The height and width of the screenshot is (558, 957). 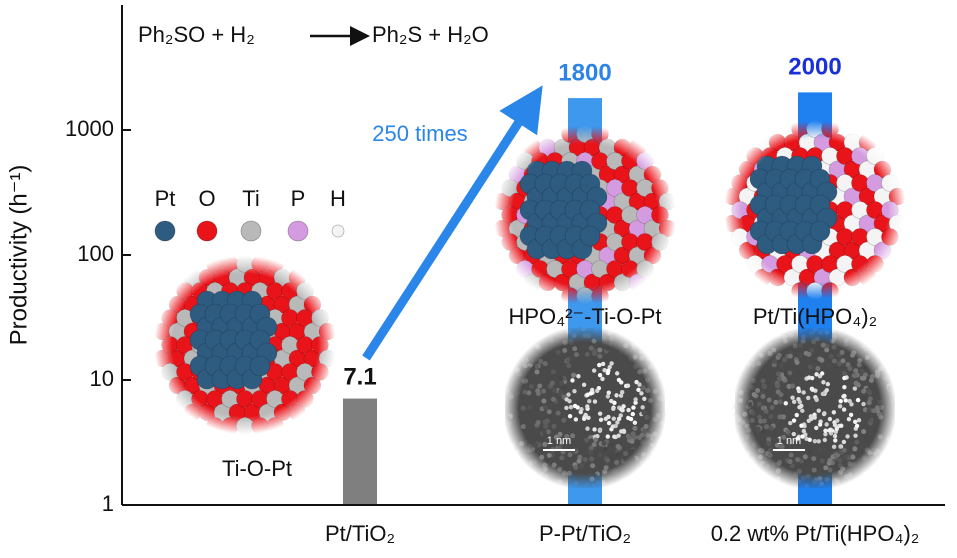 I want to click on tem-image: 1 nm, so click(x=814, y=408).